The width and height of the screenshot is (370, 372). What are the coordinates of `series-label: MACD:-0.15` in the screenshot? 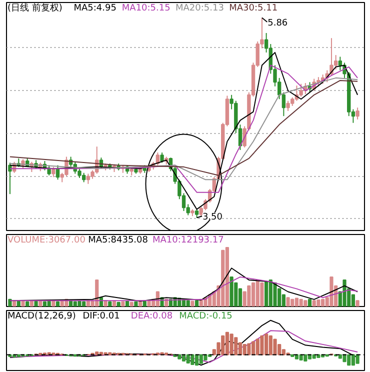 It's located at (205, 317).